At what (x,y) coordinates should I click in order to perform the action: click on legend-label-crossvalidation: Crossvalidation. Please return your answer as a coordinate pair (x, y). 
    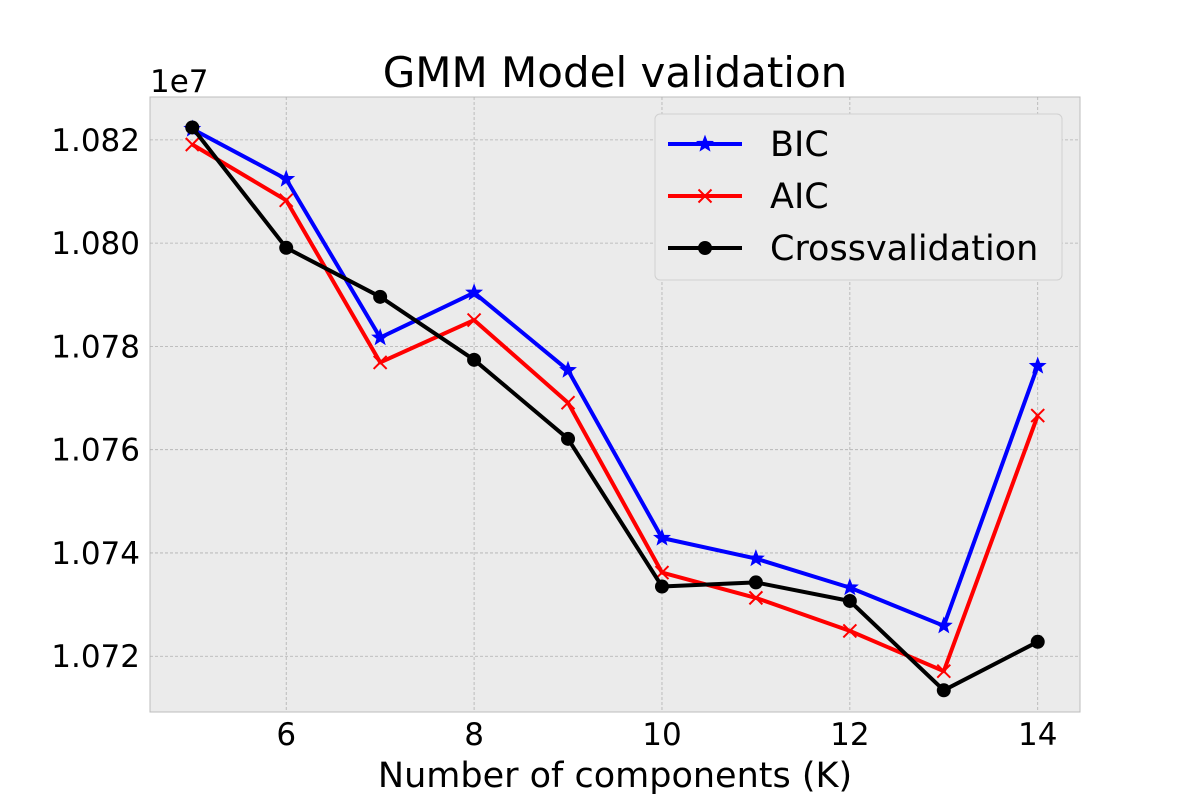
    Looking at the image, I should click on (904, 249).